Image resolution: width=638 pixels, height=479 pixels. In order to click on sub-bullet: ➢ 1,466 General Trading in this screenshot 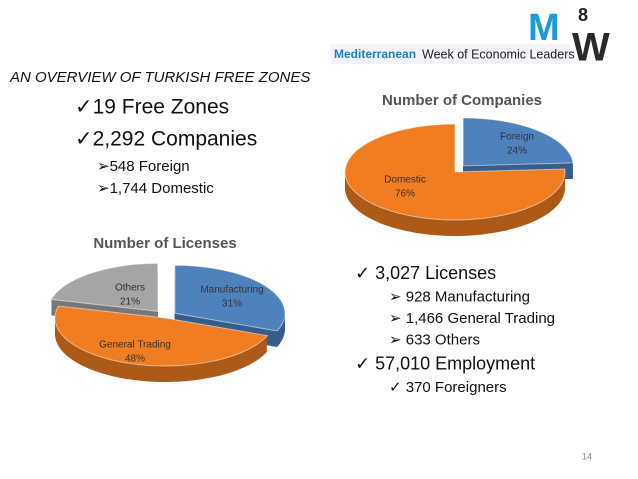, I will do `click(472, 318)`.